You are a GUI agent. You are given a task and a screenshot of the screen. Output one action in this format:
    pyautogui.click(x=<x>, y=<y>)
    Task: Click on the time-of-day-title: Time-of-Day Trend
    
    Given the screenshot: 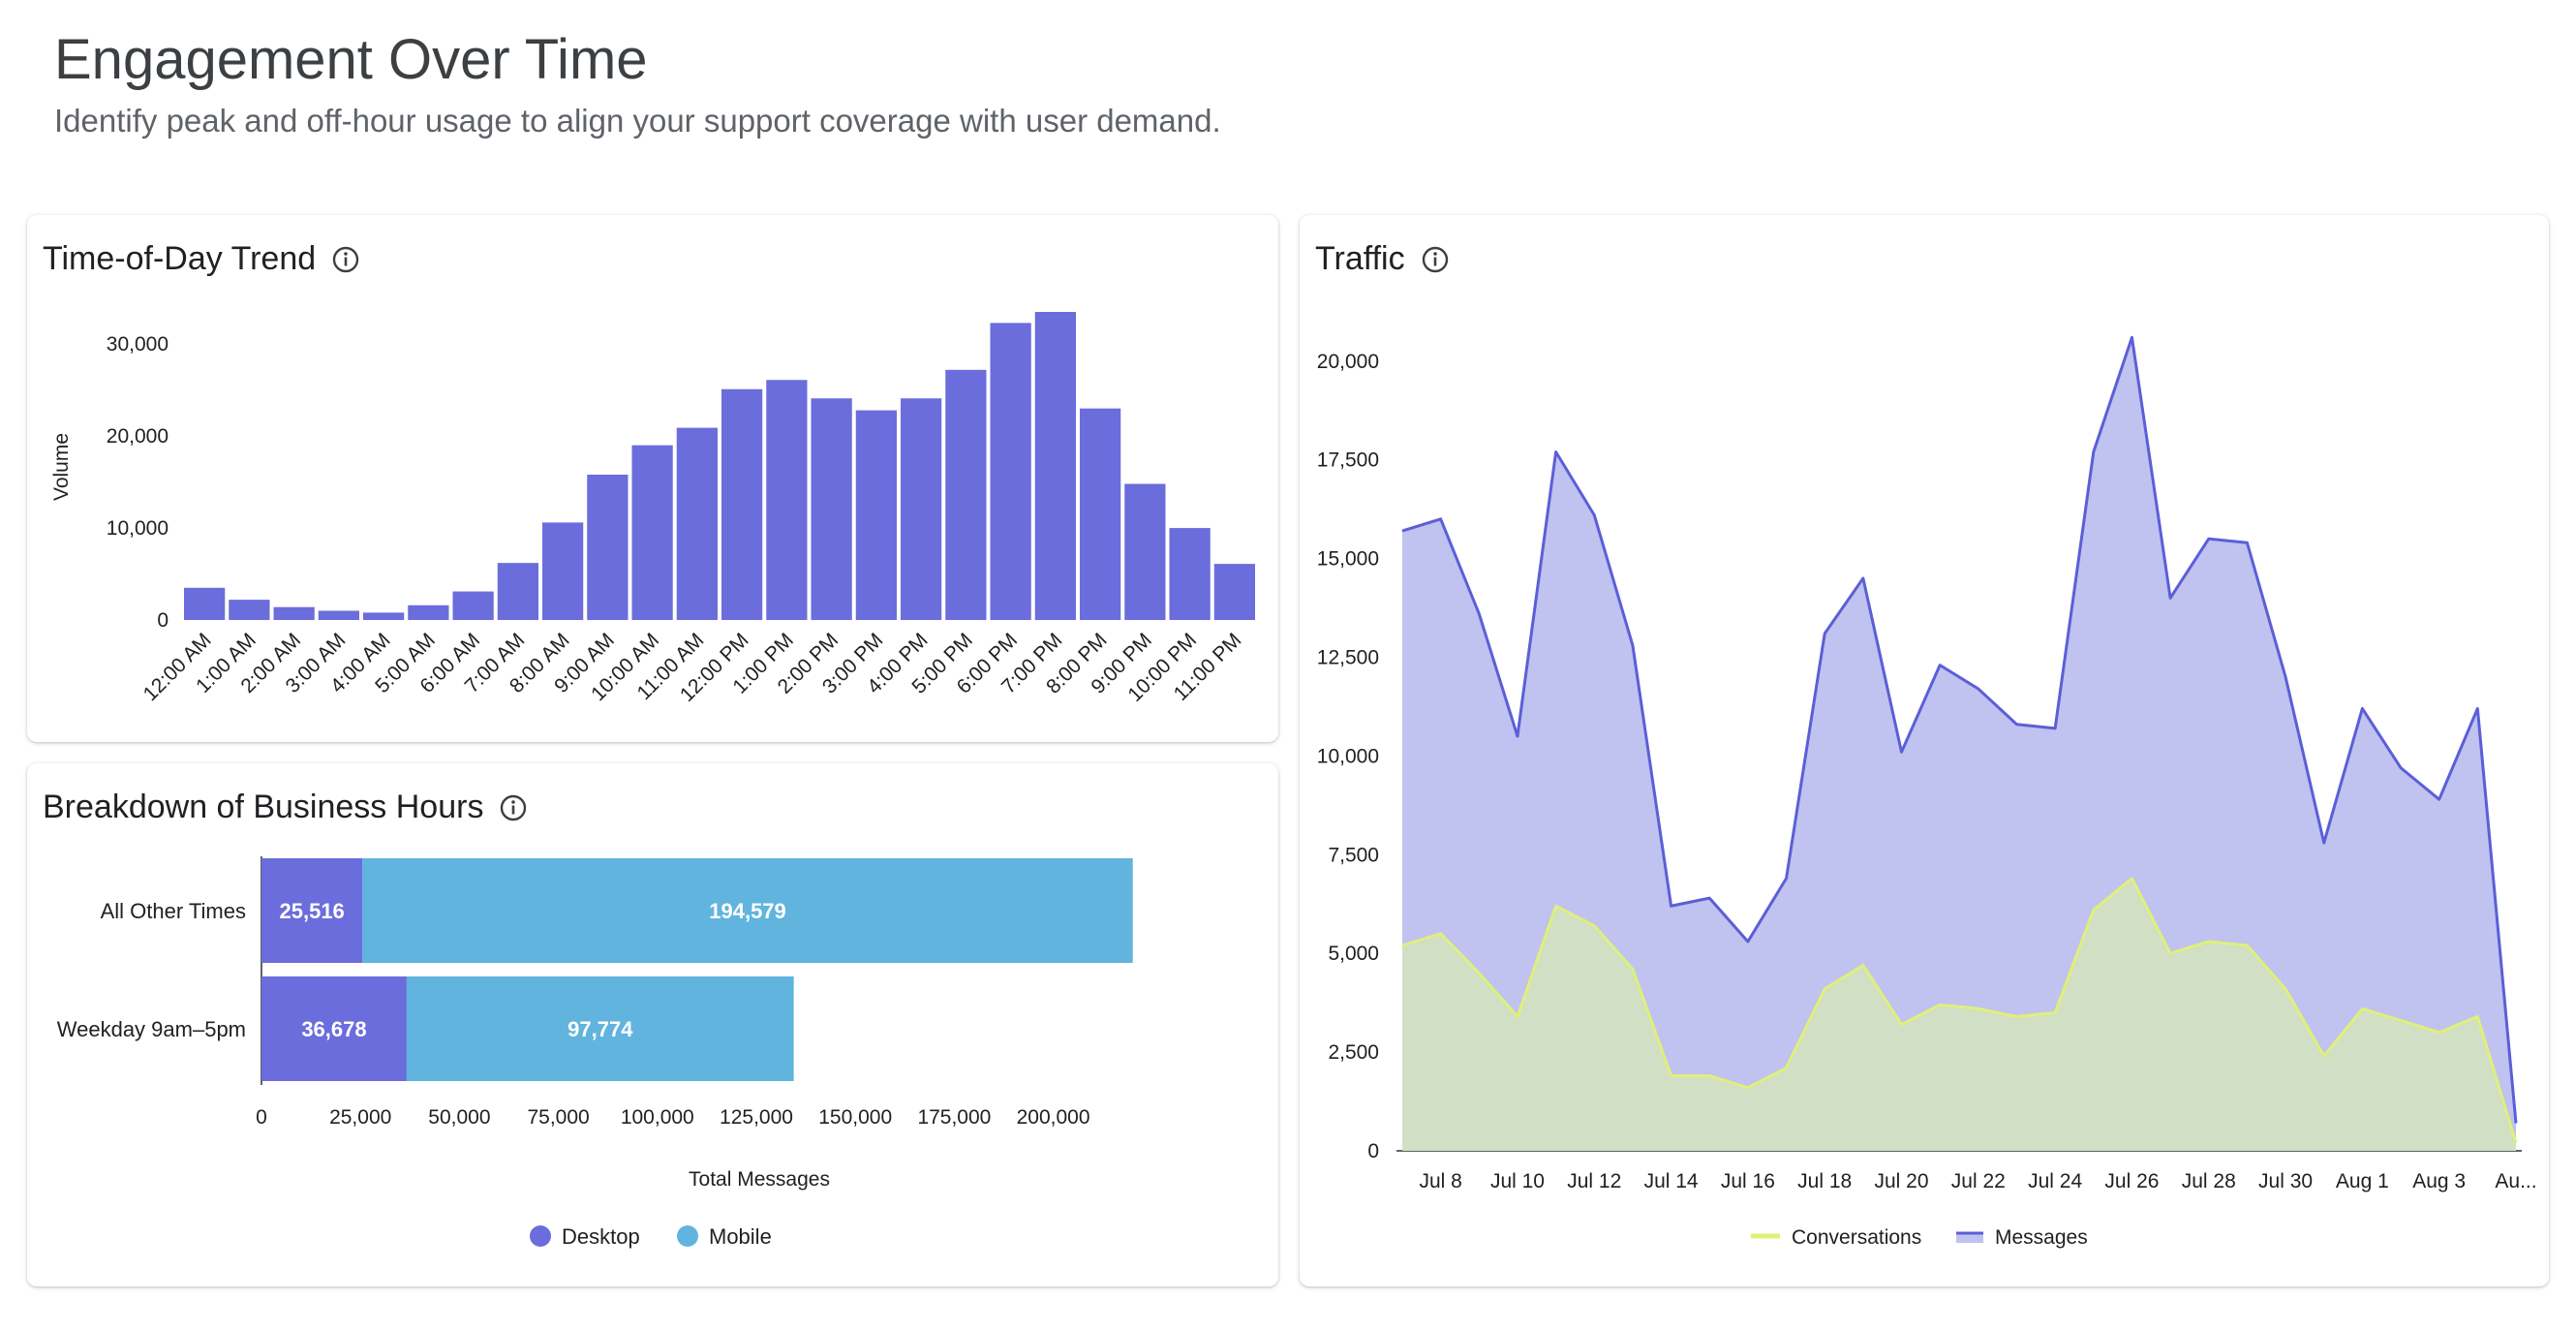 What is the action you would take?
    pyautogui.click(x=180, y=258)
    